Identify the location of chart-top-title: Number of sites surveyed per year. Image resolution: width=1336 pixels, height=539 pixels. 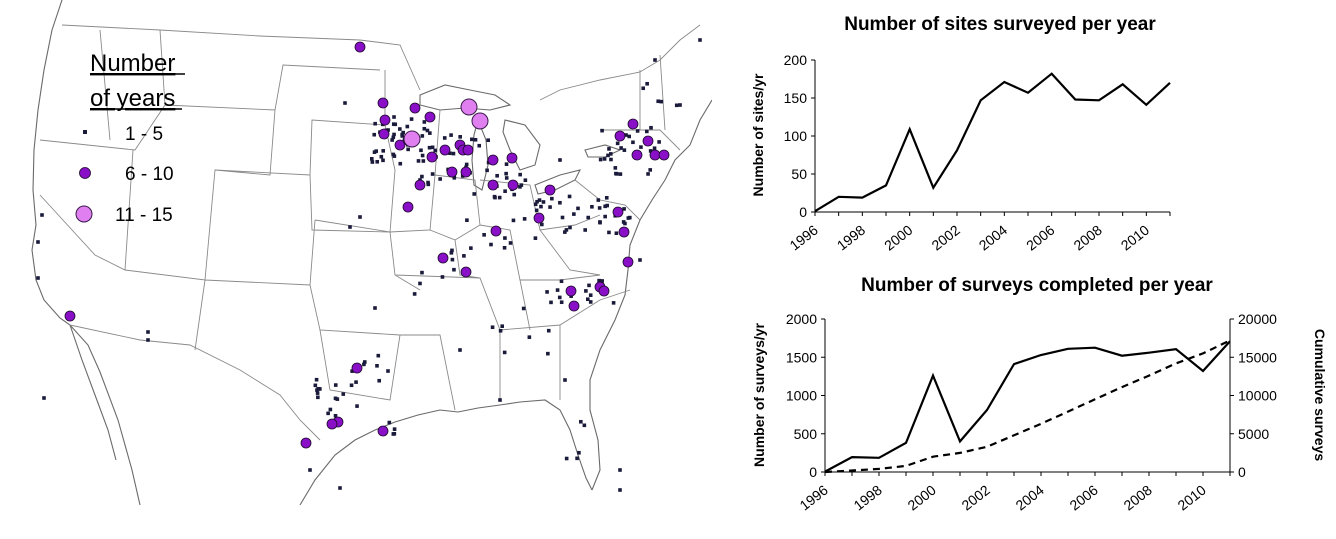
(1000, 24).